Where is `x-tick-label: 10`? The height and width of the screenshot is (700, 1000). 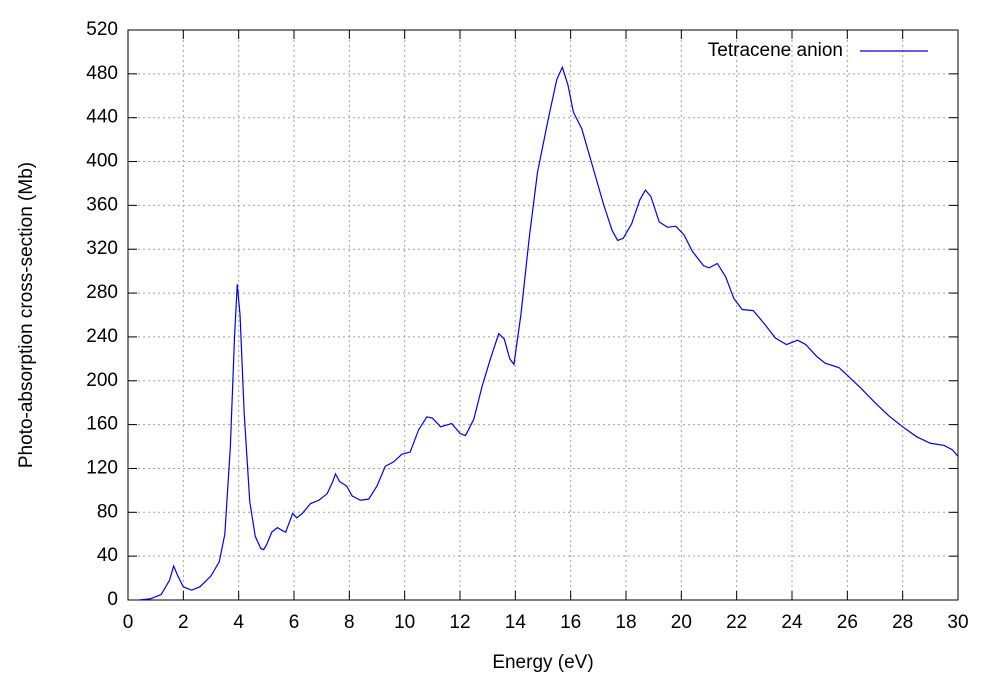
x-tick-label: 10 is located at coordinates (404, 622).